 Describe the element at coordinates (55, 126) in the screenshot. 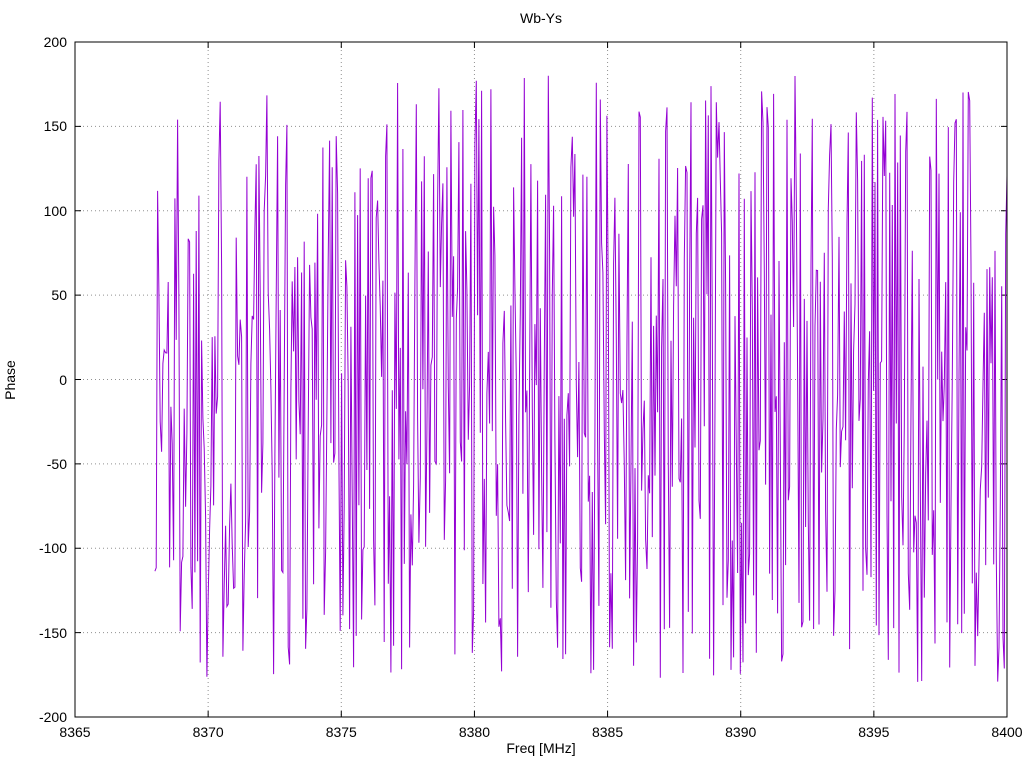

I see `y-tick-label: 150` at that location.